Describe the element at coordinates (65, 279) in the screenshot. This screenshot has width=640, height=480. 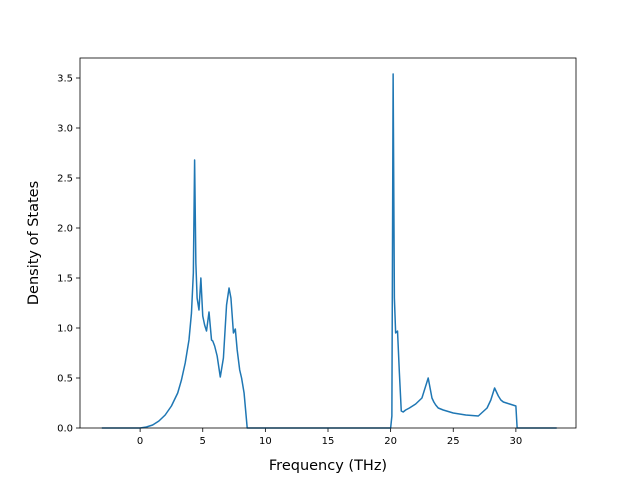
I see `y-tick-label: 1.5` at that location.